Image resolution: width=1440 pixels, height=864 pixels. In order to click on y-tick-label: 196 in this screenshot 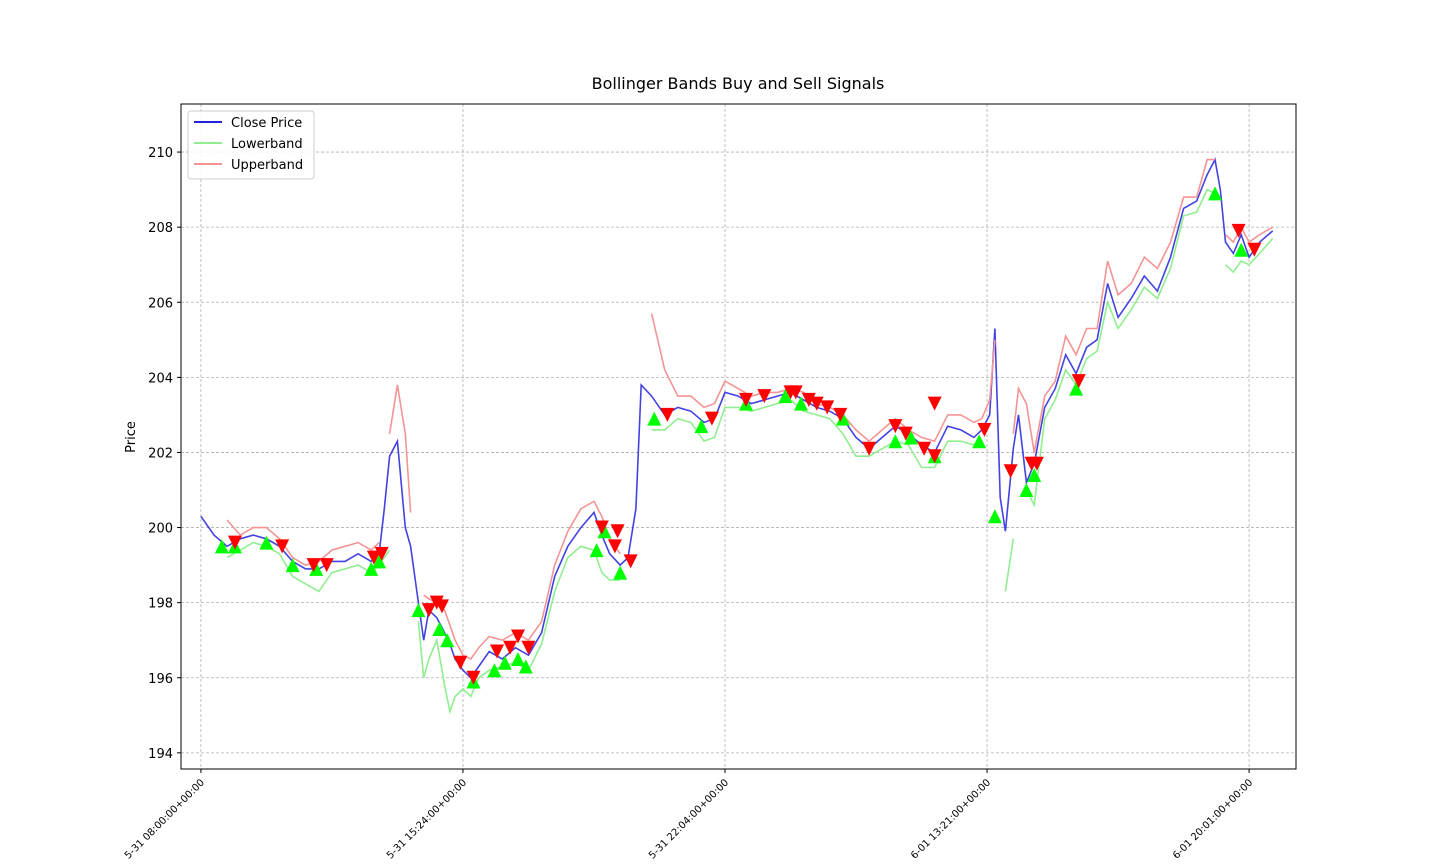, I will do `click(160, 679)`.